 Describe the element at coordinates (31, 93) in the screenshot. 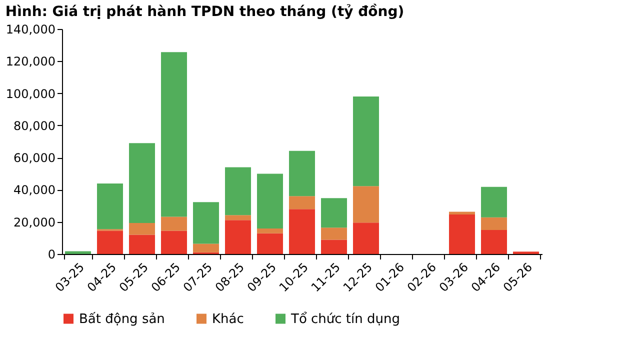

I see `y-tick-label: 100,000` at that location.